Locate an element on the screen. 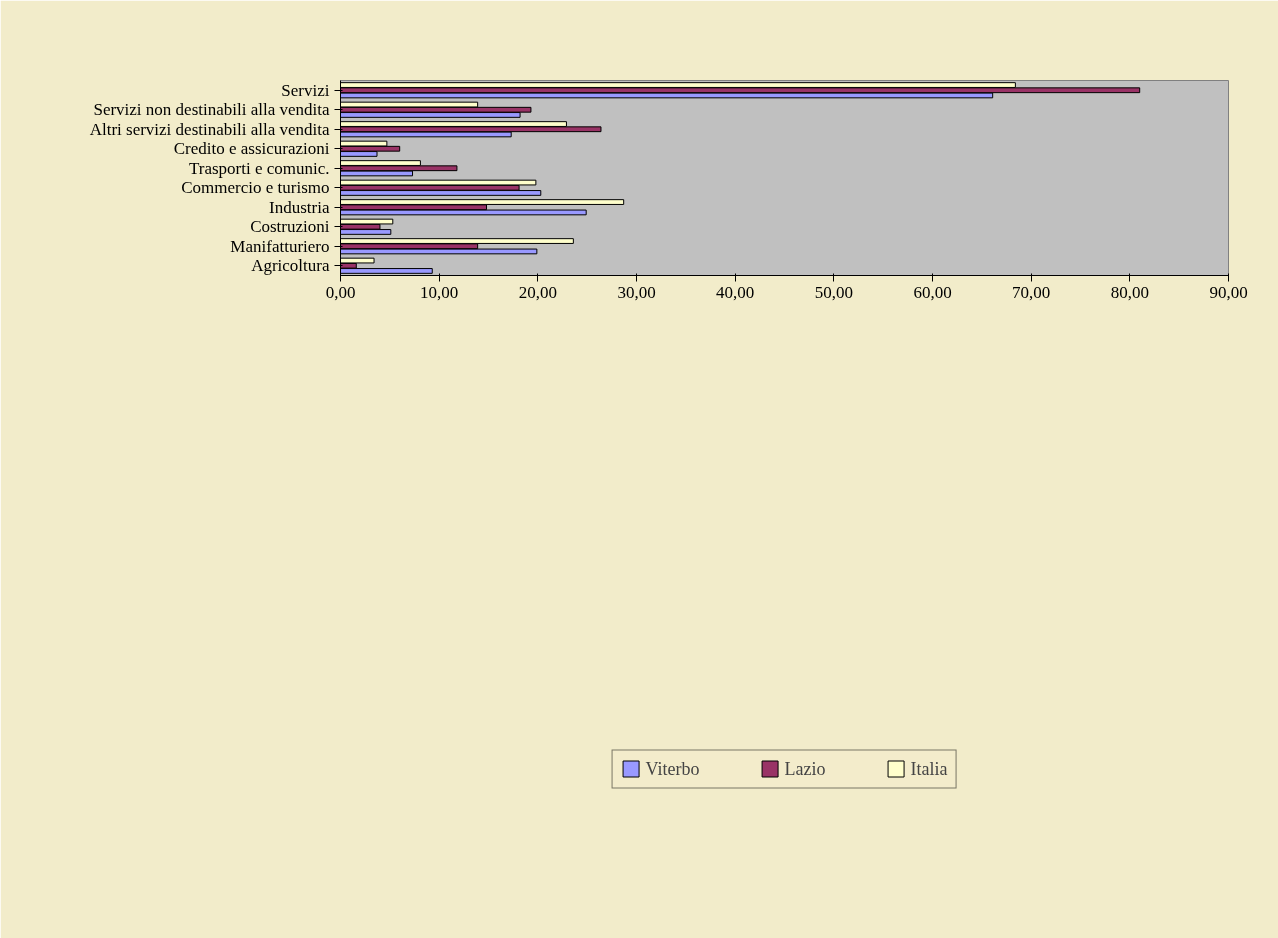 The width and height of the screenshot is (1278, 938). x-tick-label: 60,00 is located at coordinates (932, 292).